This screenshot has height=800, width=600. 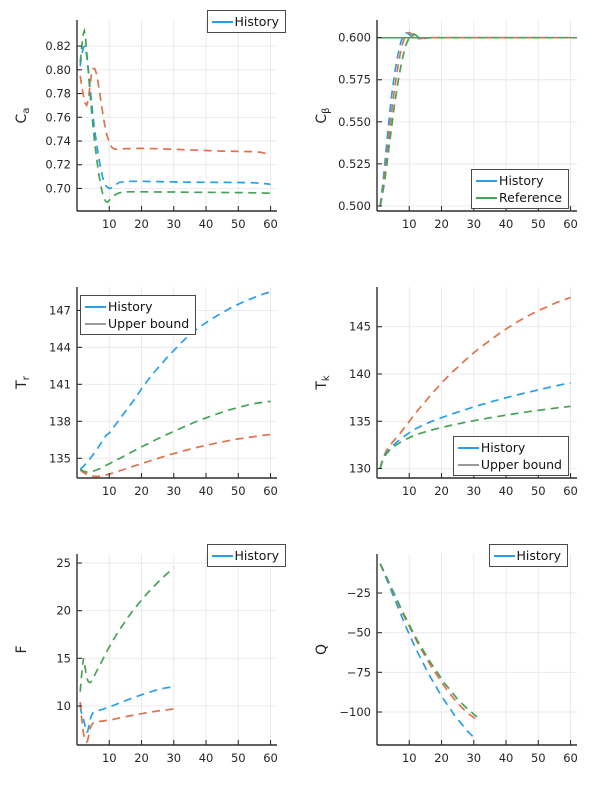 I want to click on y-tick-label: 0.70, so click(x=58, y=188).